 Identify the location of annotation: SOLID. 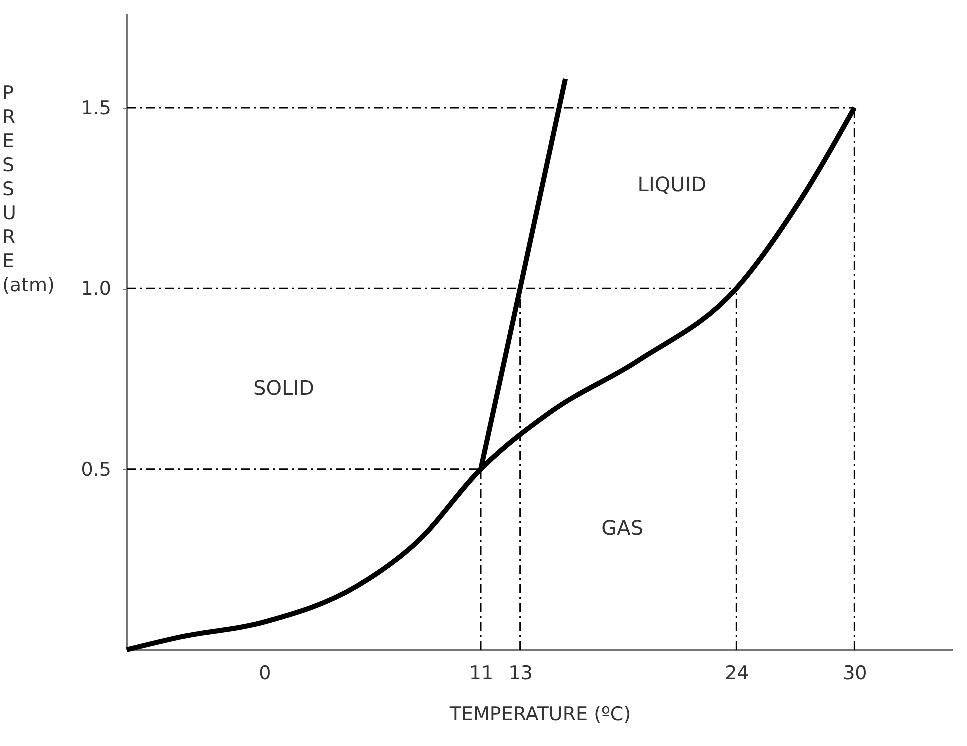
(283, 388).